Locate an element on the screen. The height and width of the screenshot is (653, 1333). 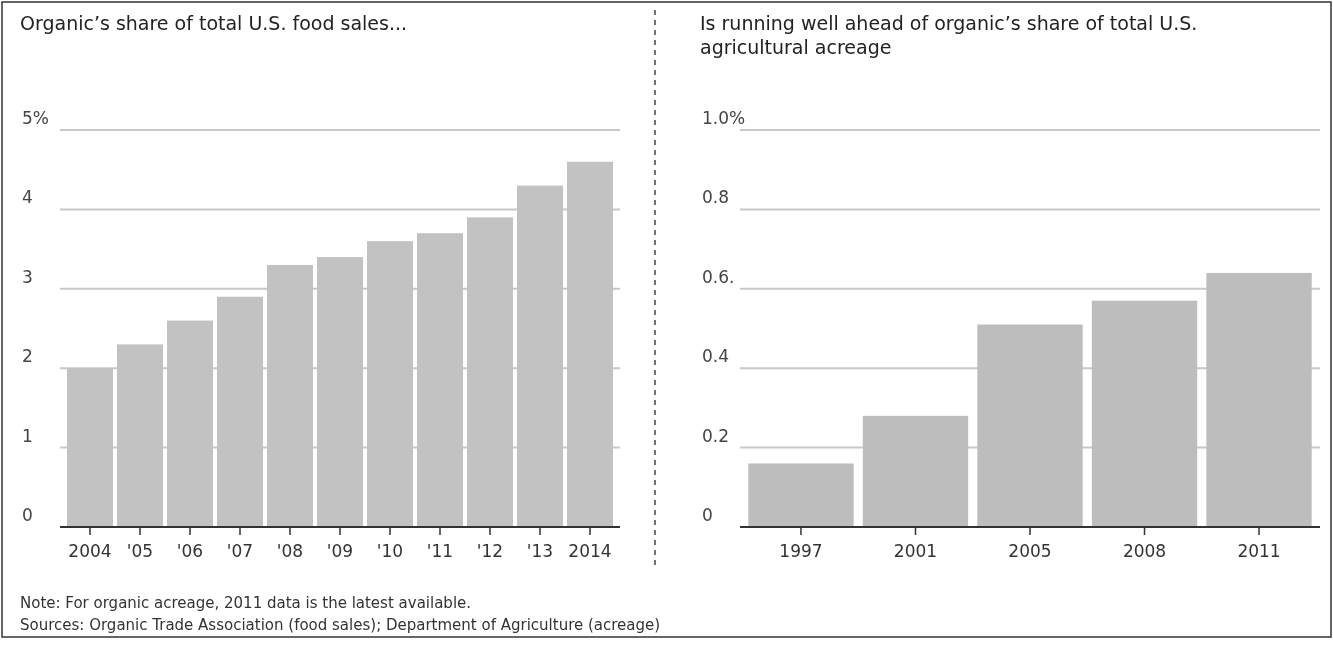
x-tick-label: 2001 is located at coordinates (915, 551).